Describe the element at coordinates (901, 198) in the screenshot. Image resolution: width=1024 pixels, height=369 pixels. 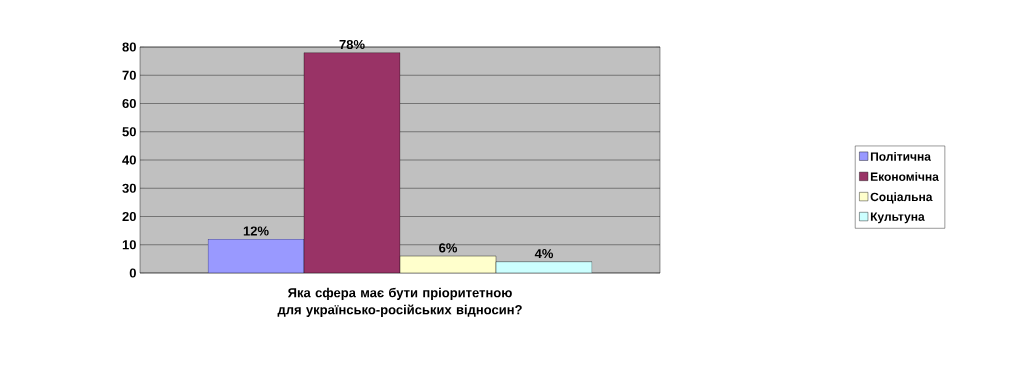
I see `legend-label: Соціальна` at that location.